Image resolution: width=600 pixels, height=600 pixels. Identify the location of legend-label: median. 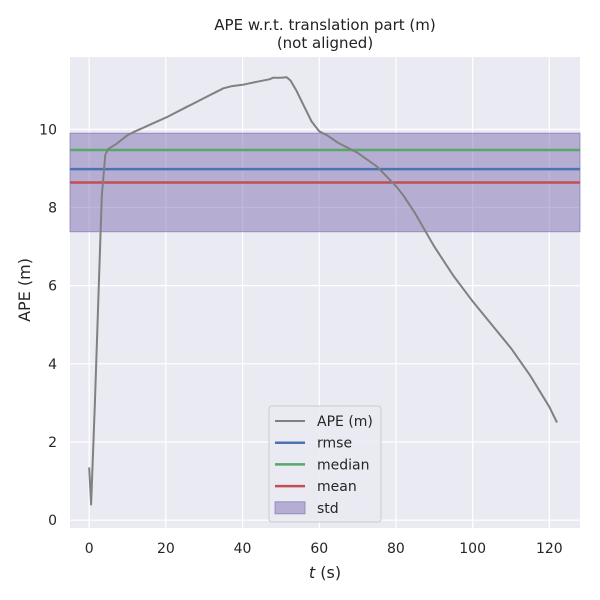
(343, 465).